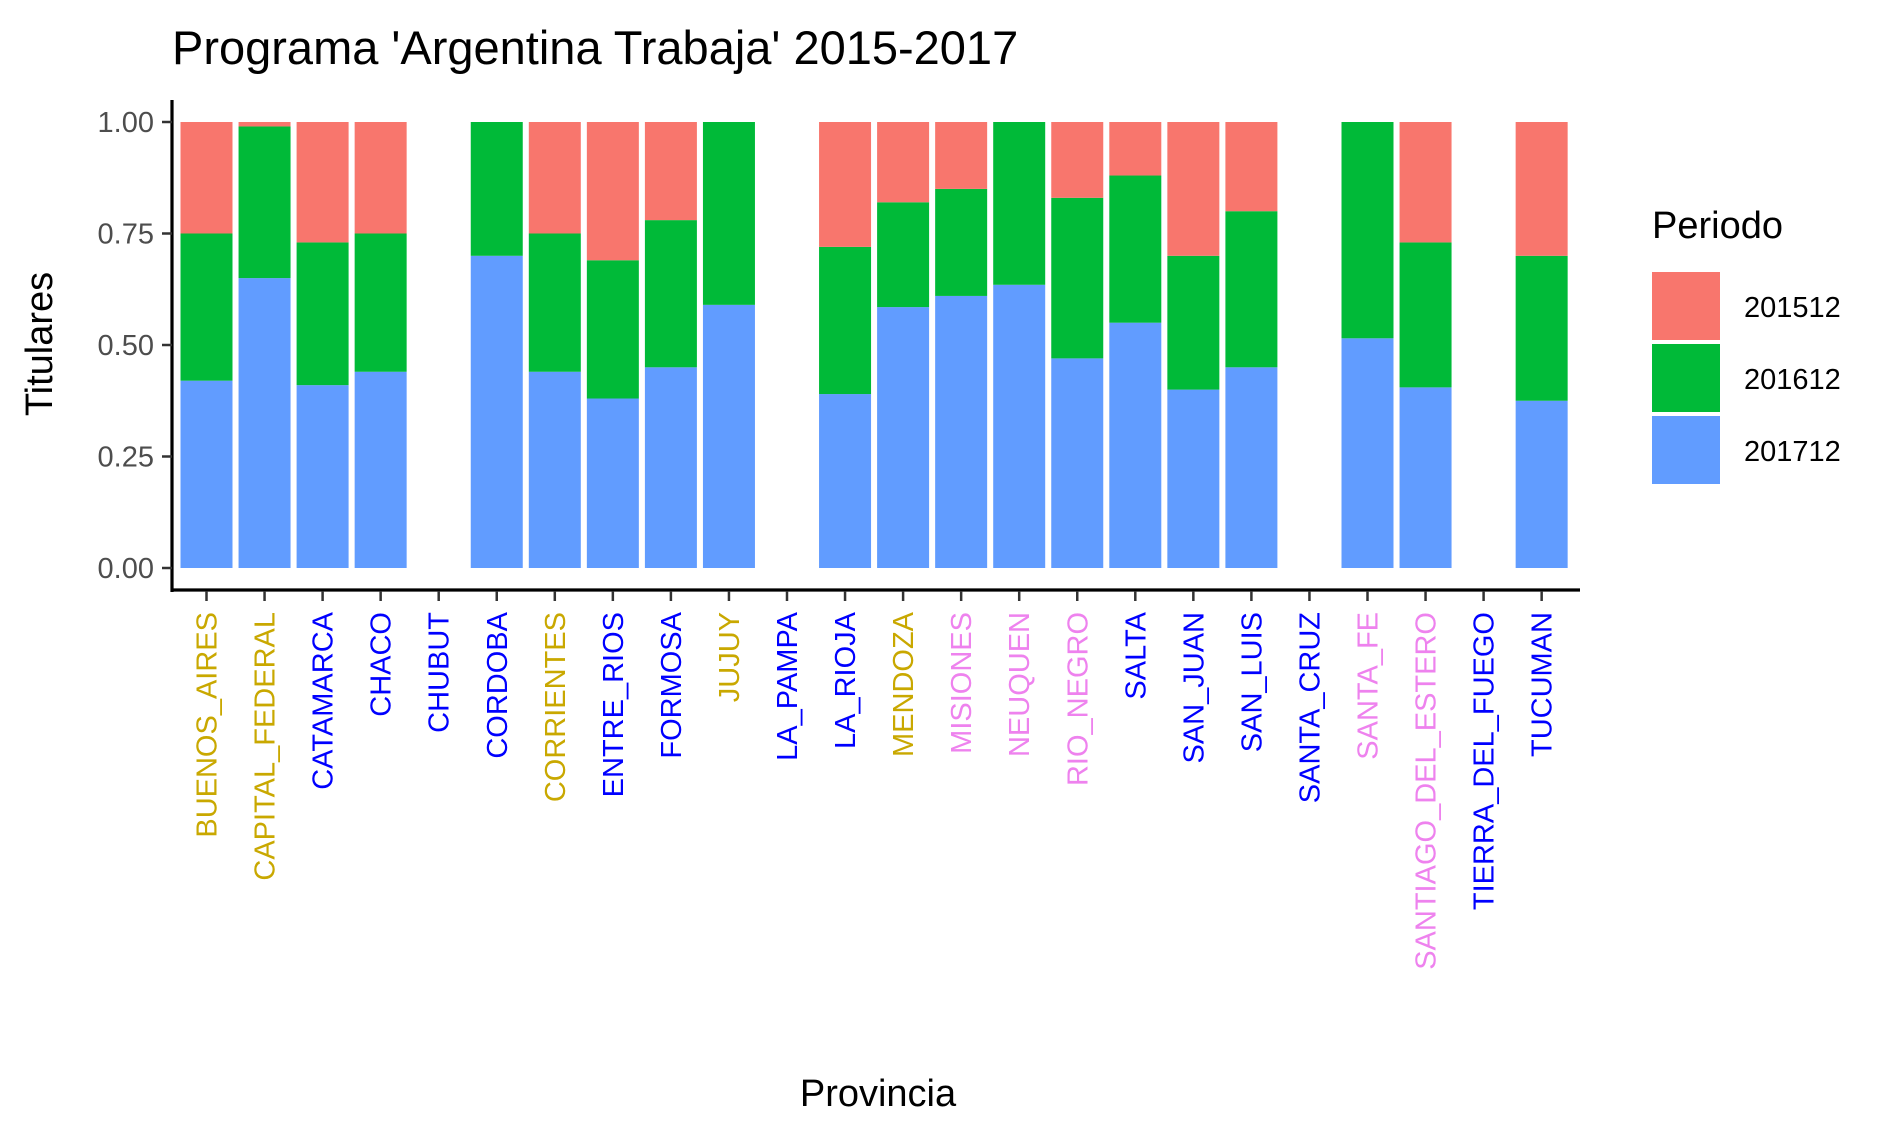 This screenshot has width=1890, height=1131. What do you see at coordinates (614, 704) in the screenshot?
I see `x-tick-label-entre_rios: ENTRE_RIOS` at bounding box center [614, 704].